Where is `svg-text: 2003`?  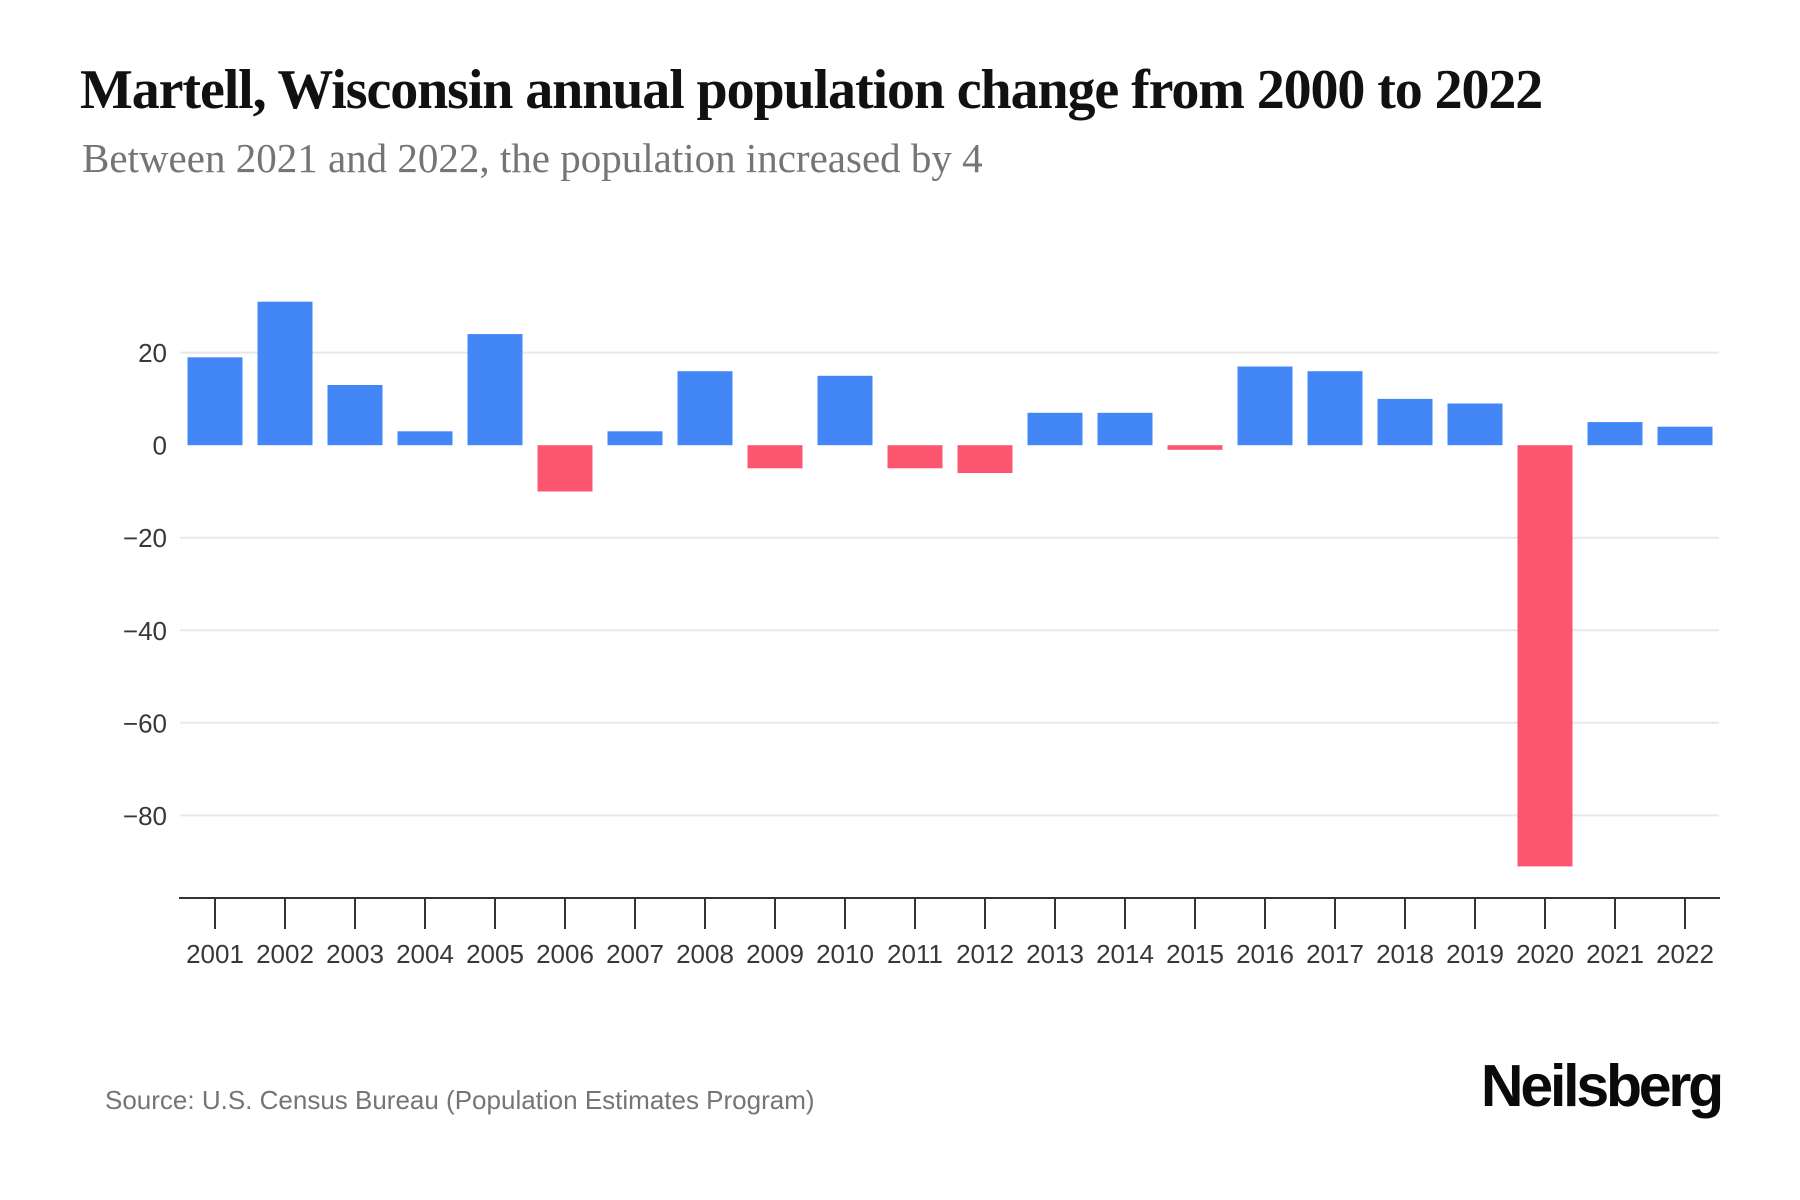 svg-text: 2003 is located at coordinates (355, 954).